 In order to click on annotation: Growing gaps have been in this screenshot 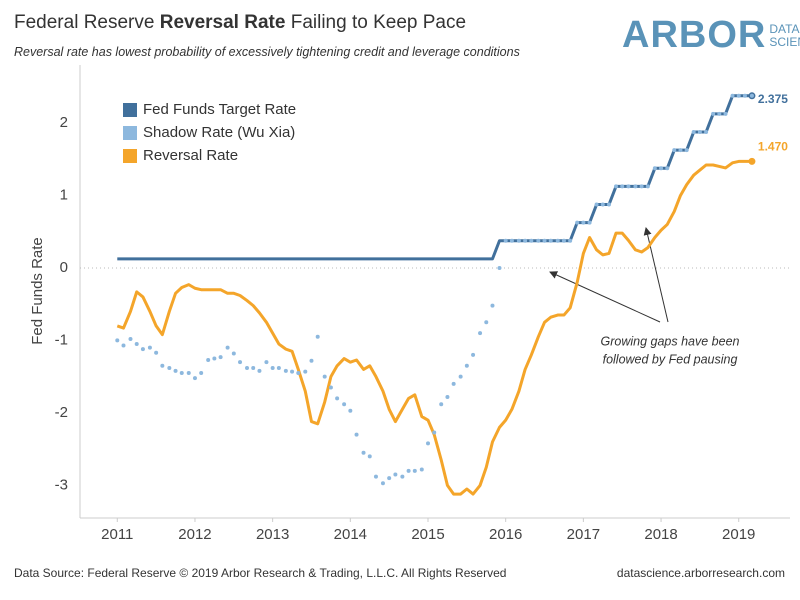, I will do `click(670, 341)`.